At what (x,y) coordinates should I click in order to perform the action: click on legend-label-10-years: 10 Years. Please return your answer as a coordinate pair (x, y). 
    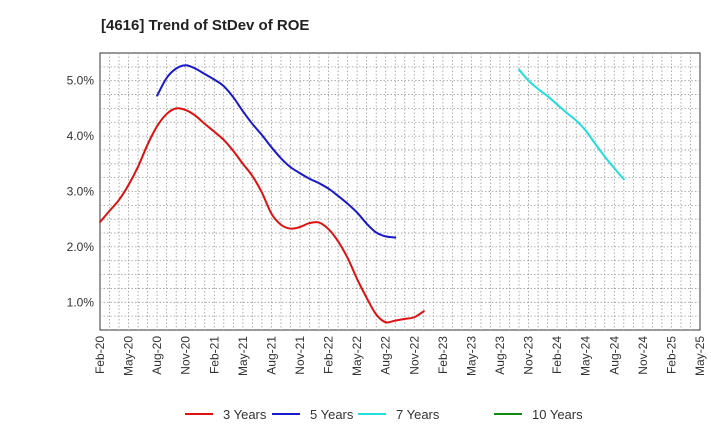
    Looking at the image, I should click on (557, 414).